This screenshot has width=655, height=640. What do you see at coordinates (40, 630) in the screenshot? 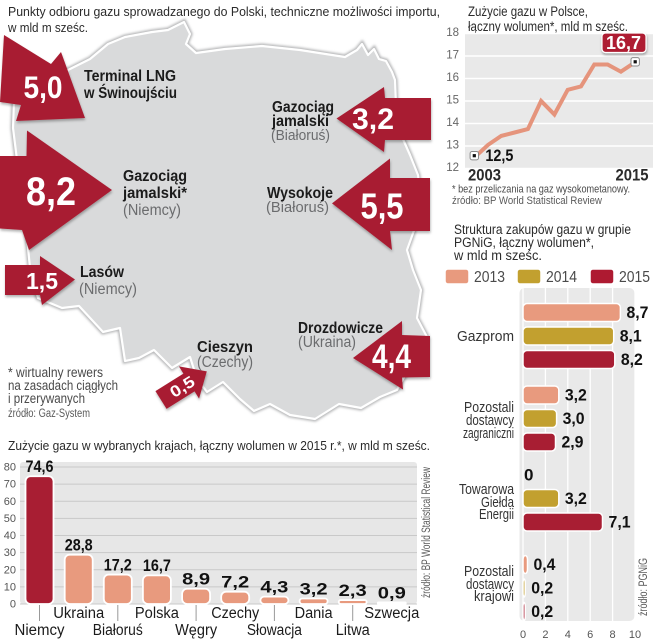
I see `svg-text: Niemcy` at bounding box center [40, 630].